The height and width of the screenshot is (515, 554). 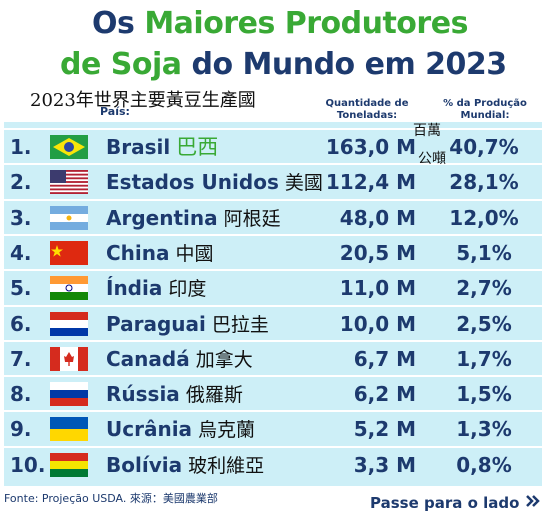 I want to click on rank: 7., so click(x=21, y=358).